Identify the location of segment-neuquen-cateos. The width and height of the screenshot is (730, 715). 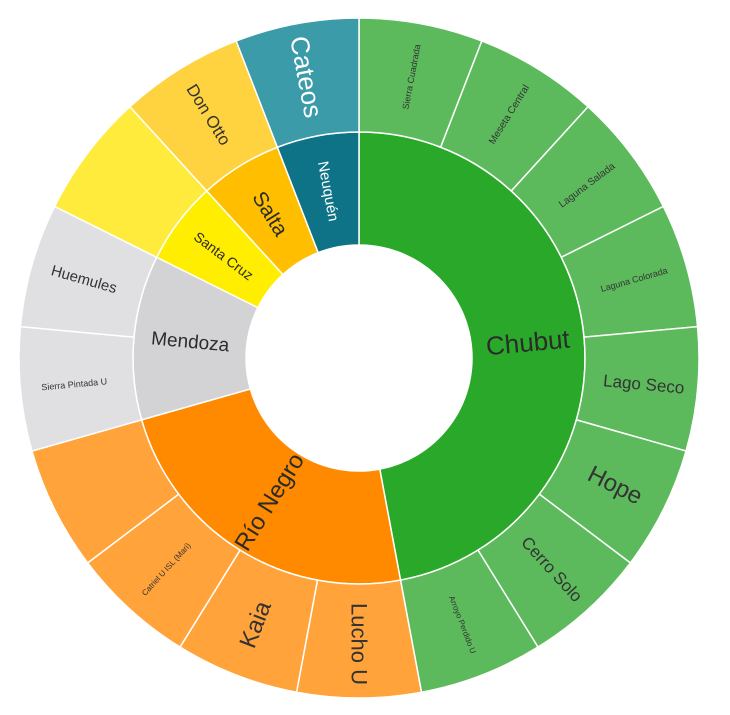
(297, 83).